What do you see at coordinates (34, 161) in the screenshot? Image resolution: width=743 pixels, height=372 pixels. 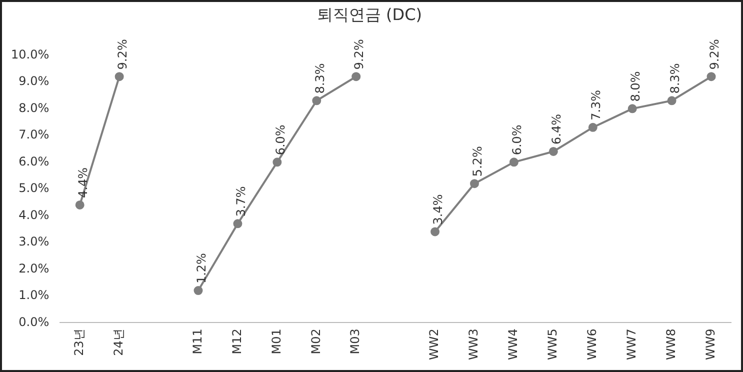 I see `y-tick-label: 6.0%` at bounding box center [34, 161].